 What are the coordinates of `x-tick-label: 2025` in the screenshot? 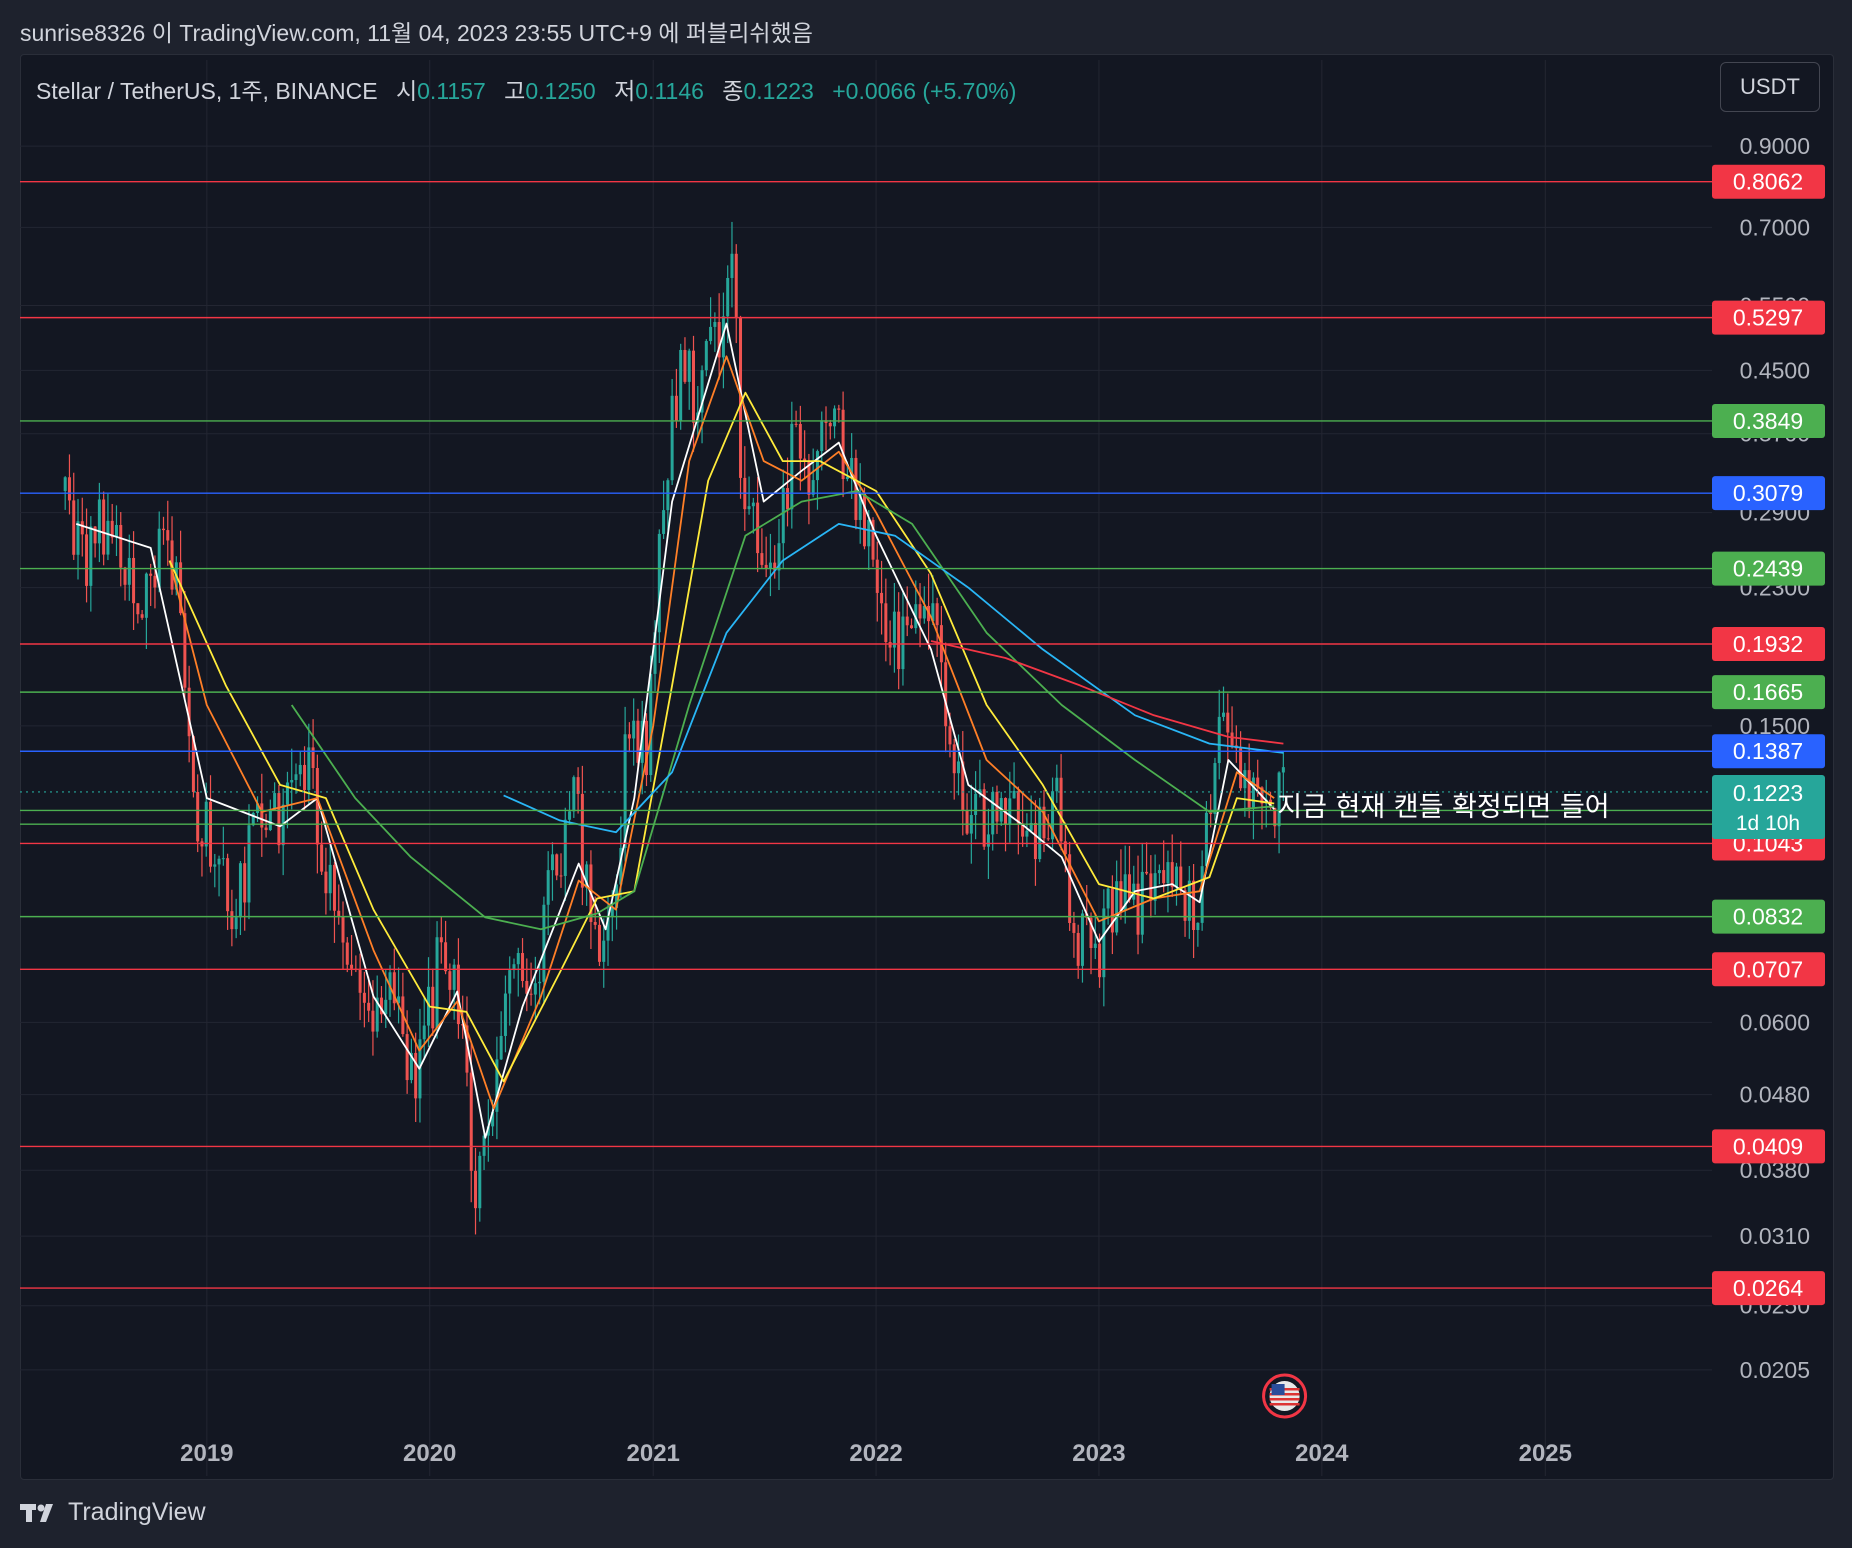 It's located at (1545, 1453).